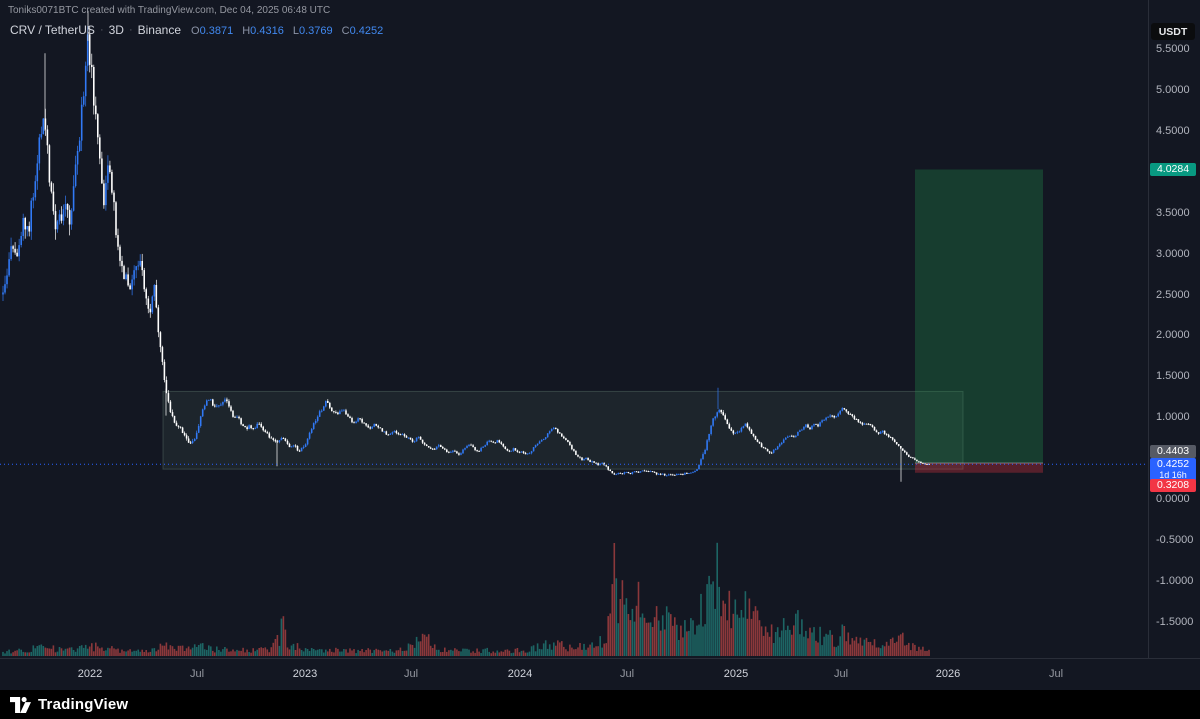  What do you see at coordinates (466, 599) in the screenshot?
I see `volume-bars` at bounding box center [466, 599].